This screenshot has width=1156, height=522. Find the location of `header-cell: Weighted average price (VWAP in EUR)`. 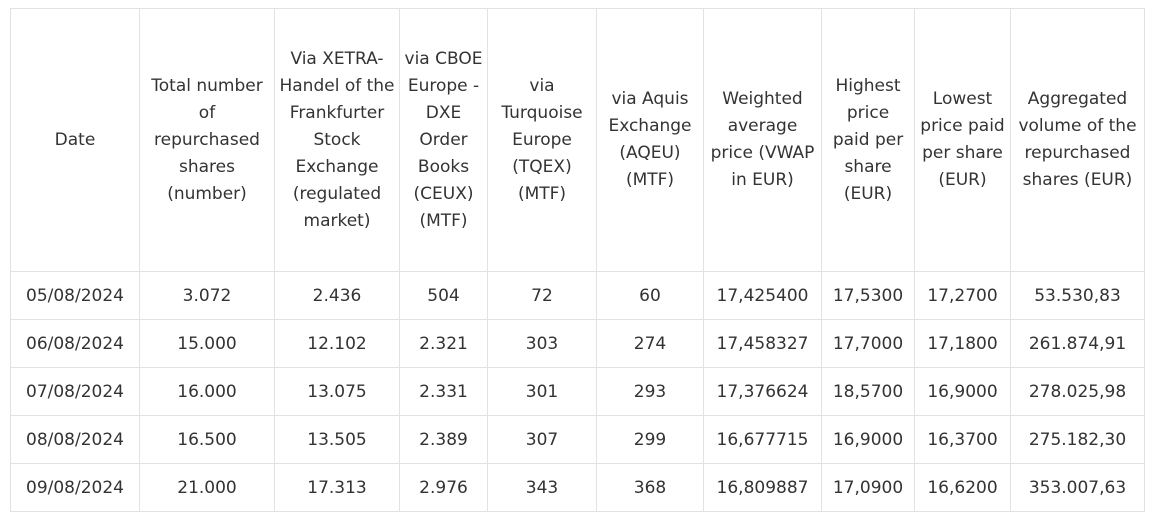

header-cell: Weighted average price (VWAP in EUR) is located at coordinates (762, 140).